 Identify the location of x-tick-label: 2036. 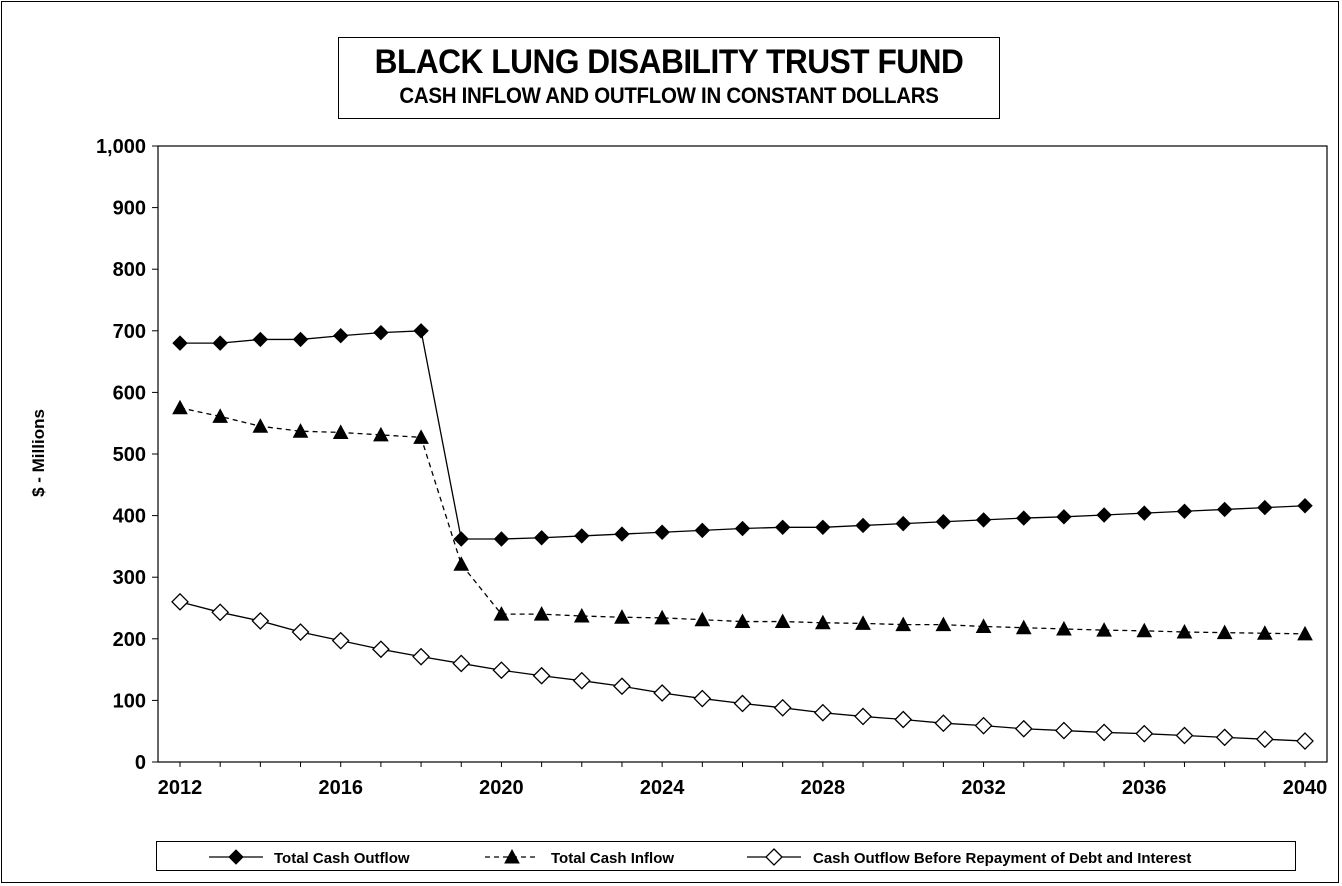
(1144, 788).